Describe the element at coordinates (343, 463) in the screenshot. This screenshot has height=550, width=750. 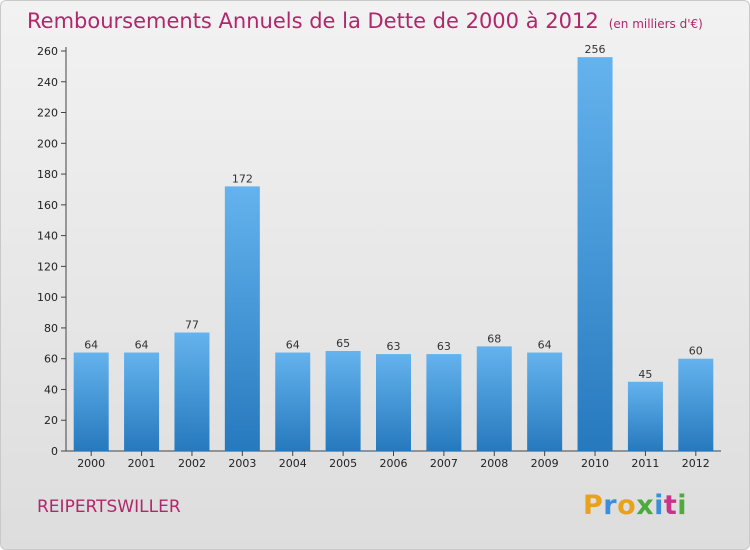
I see `x-tick-label: 2005` at that location.